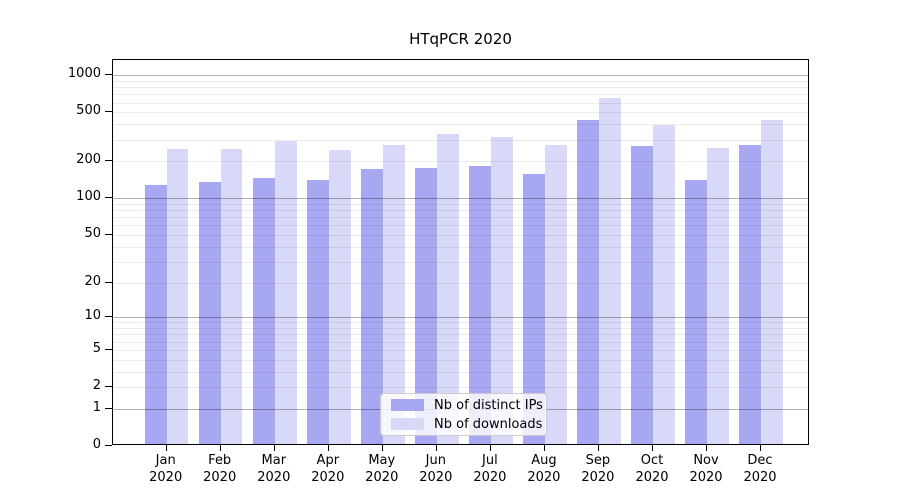  What do you see at coordinates (598, 448) in the screenshot?
I see `x-tick-sep` at bounding box center [598, 448].